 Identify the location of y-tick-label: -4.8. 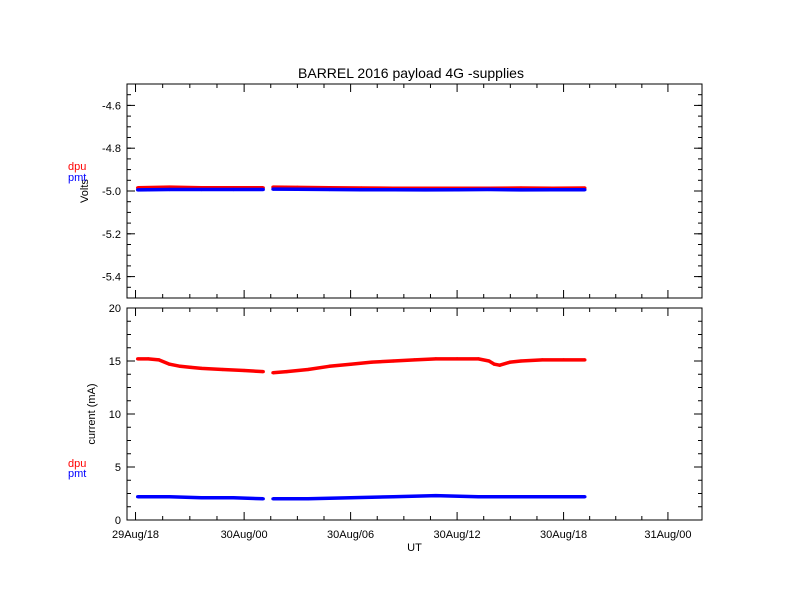
(111, 149).